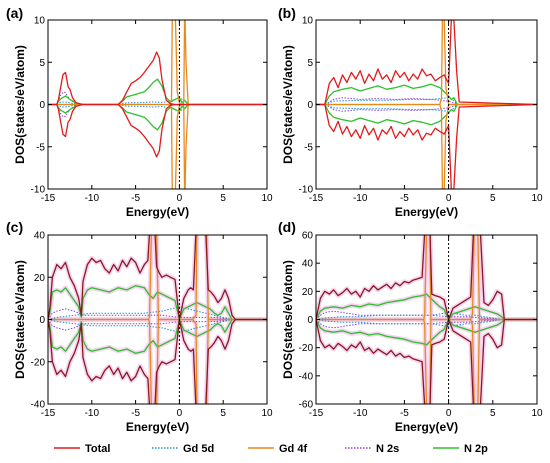 The image size is (550, 463). What do you see at coordinates (14, 13) in the screenshot?
I see `panel-letter: (a)` at bounding box center [14, 13].